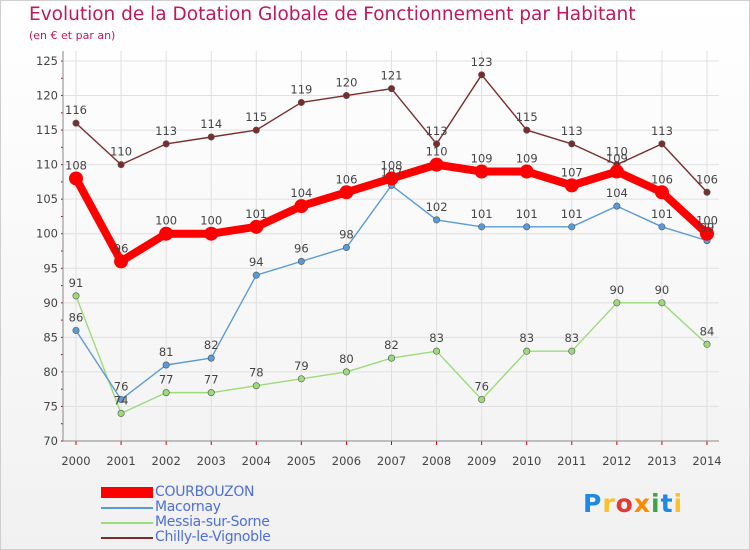  What do you see at coordinates (127, 523) in the screenshot?
I see `legend-swatch-messia` at bounding box center [127, 523].